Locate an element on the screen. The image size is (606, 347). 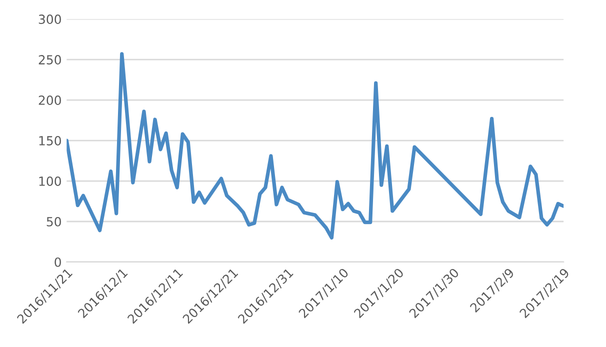
y-tick-label: 300 is located at coordinates (49, 19).